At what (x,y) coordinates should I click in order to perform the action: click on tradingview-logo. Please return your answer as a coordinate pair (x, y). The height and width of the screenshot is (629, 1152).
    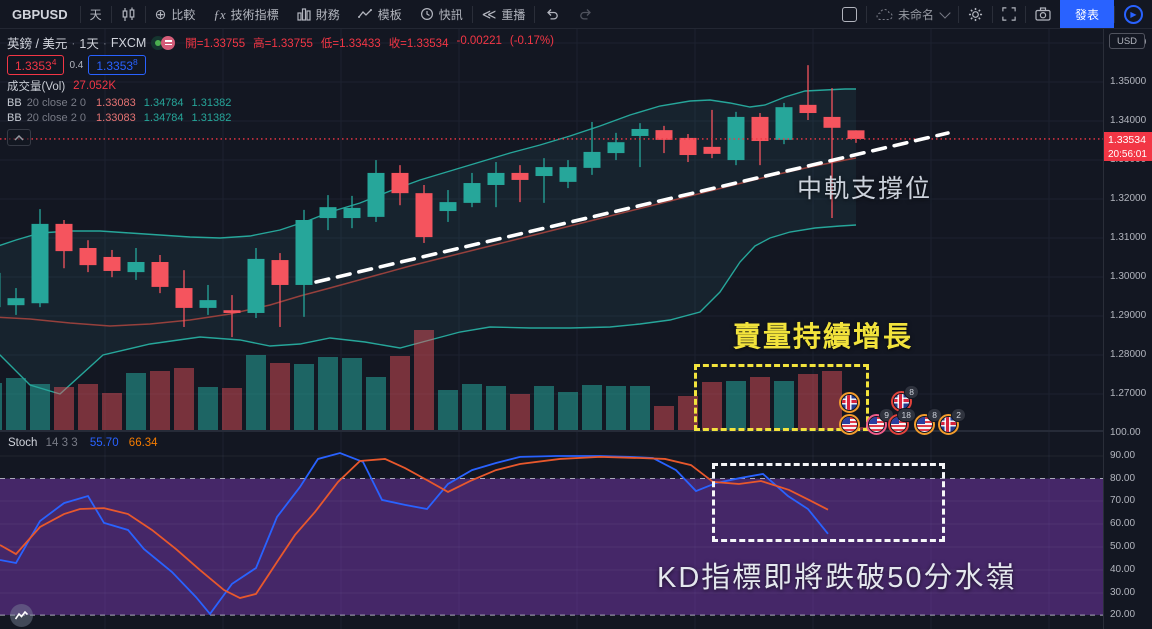
    Looking at the image, I should click on (21, 615).